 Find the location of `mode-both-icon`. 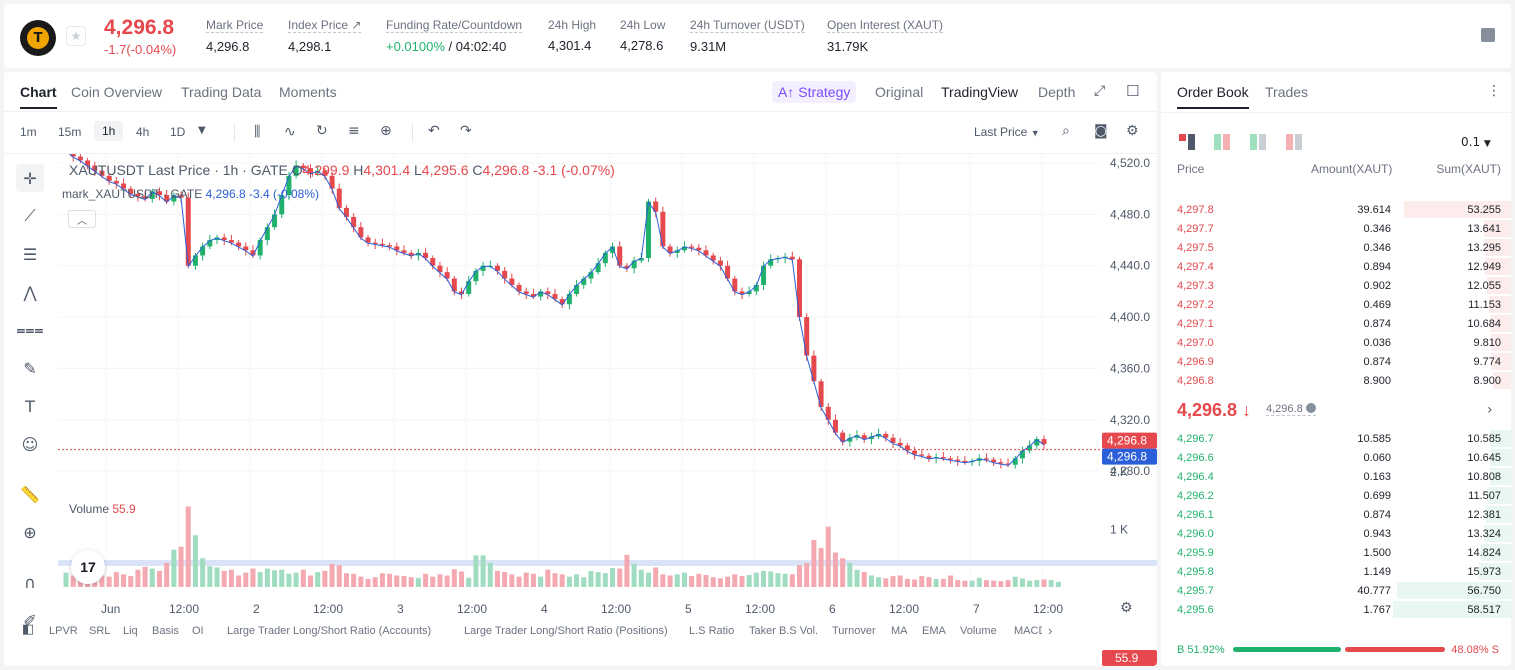

mode-both-icon is located at coordinates (1187, 142).